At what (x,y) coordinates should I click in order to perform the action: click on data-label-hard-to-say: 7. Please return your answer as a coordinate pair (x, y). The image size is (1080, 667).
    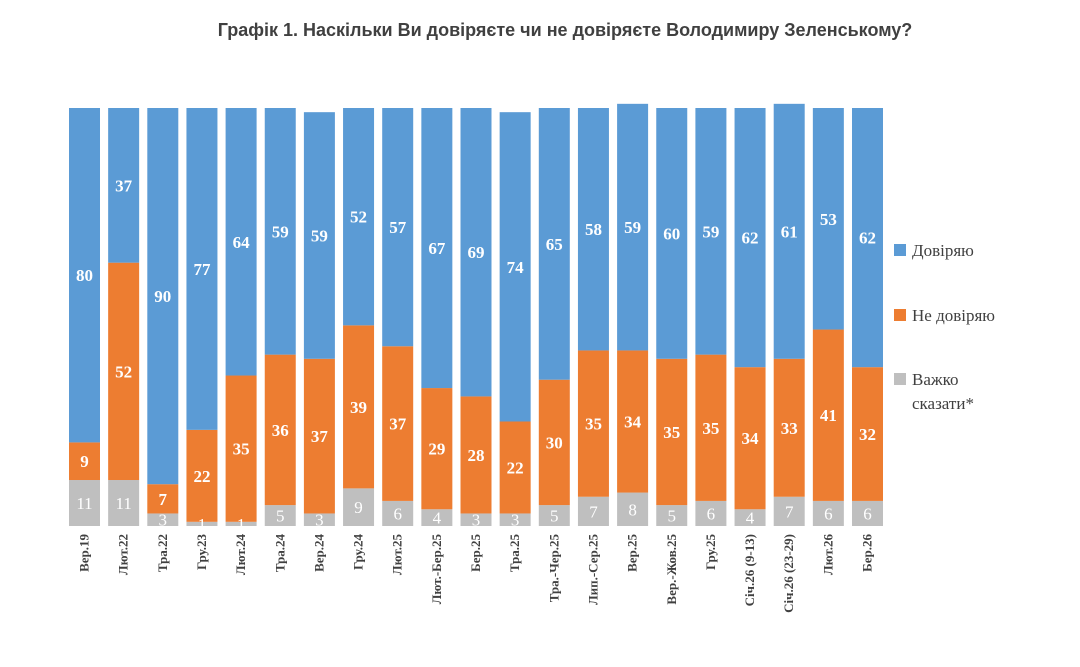
    Looking at the image, I should click on (789, 511).